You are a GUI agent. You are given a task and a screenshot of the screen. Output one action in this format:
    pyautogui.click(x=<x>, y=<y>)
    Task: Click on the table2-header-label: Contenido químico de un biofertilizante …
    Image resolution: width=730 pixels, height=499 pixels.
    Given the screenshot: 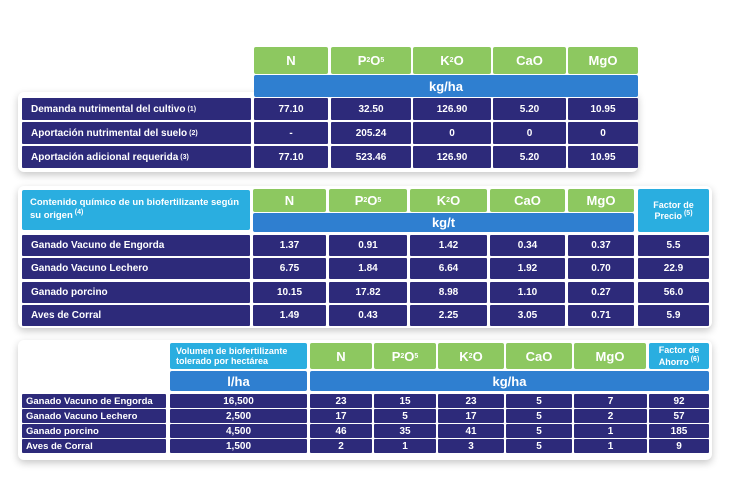 What is the action you would take?
    pyautogui.click(x=136, y=210)
    